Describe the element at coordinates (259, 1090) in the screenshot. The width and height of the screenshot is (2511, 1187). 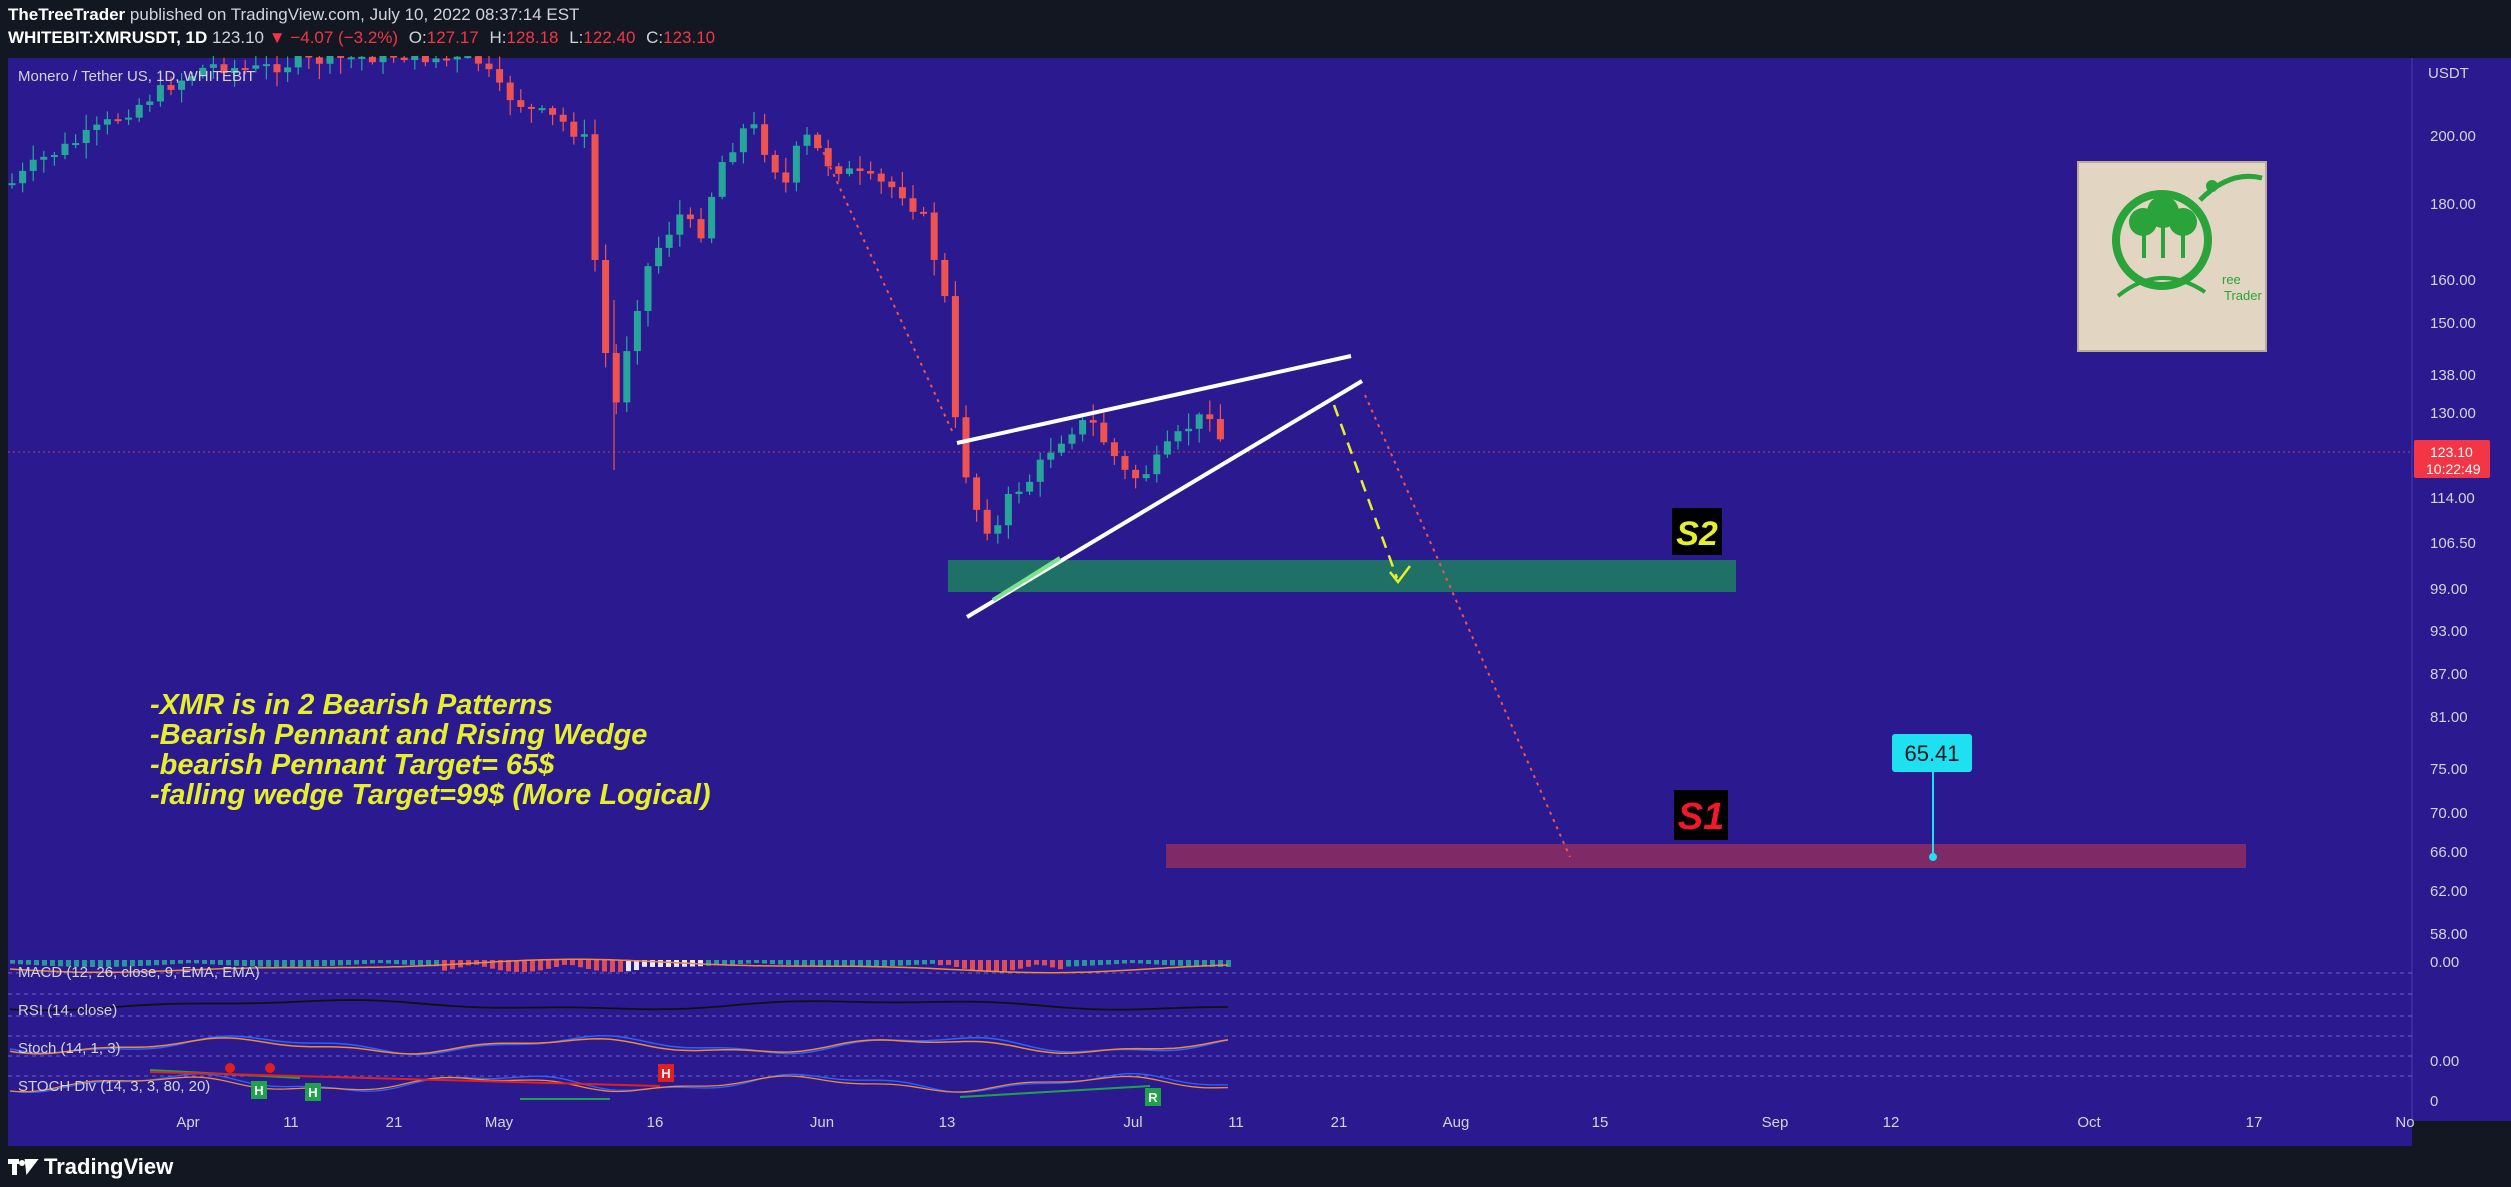
I see `div-marker-h1: H` at that location.